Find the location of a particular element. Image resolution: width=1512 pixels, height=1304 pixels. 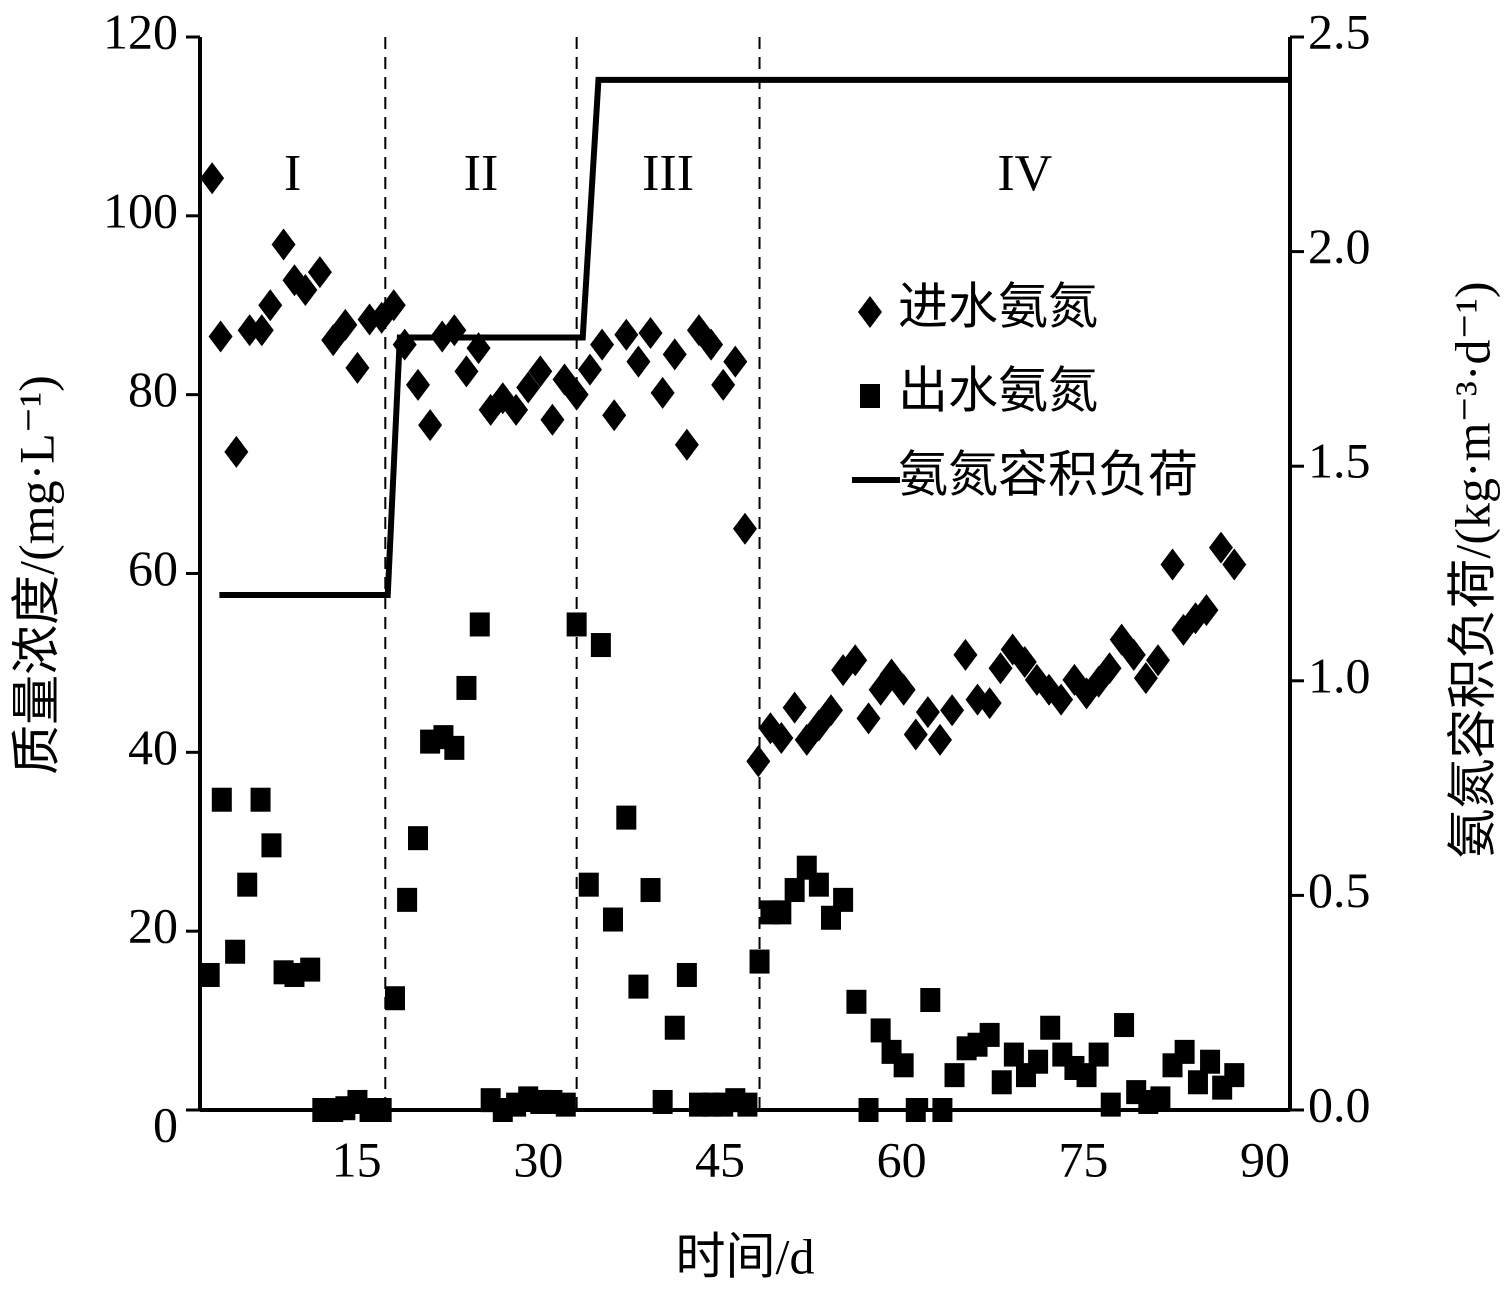

legend-marker is located at coordinates (870, 312).